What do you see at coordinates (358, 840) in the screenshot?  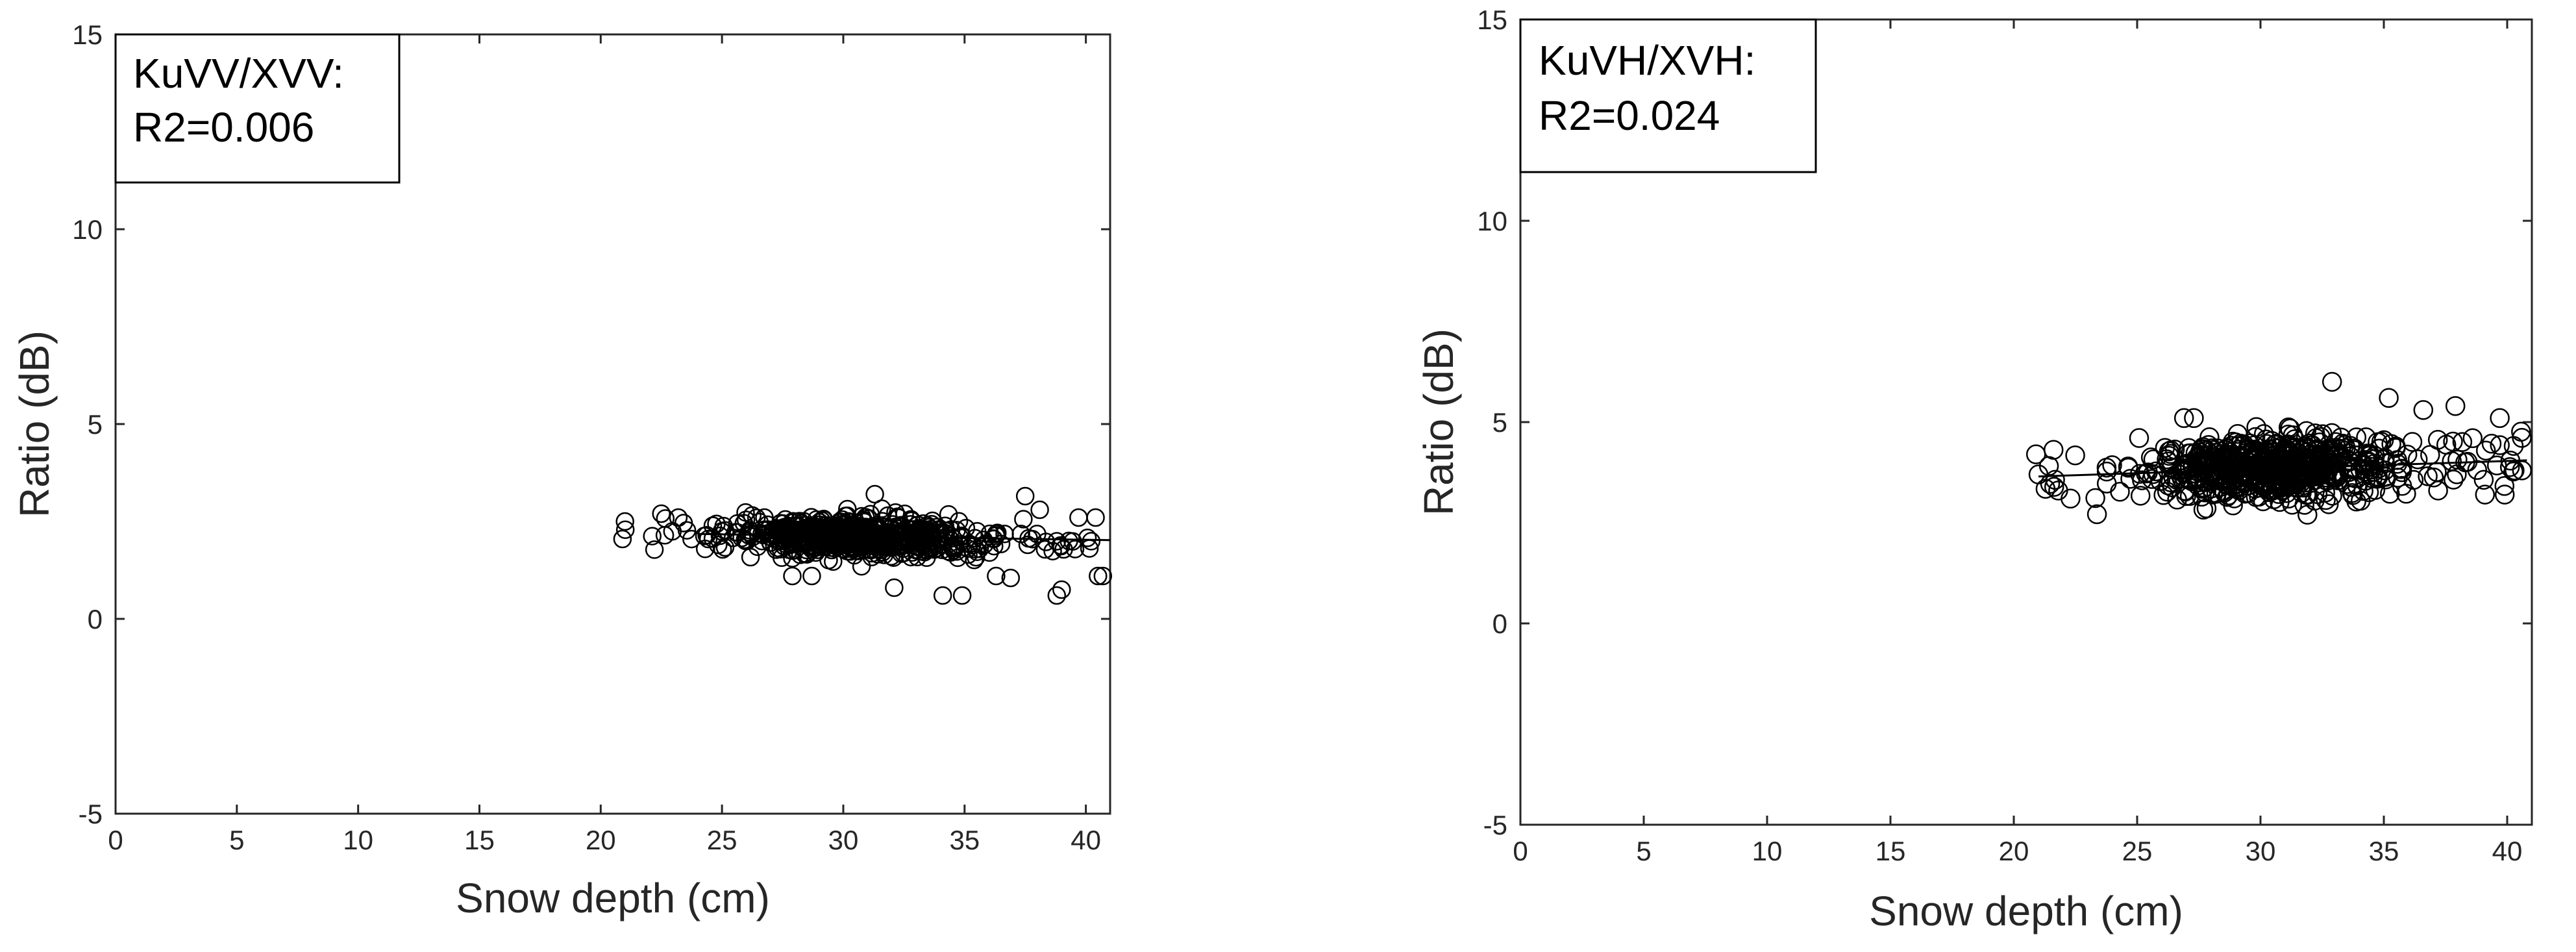 I see `x-tick-label: 10` at bounding box center [358, 840].